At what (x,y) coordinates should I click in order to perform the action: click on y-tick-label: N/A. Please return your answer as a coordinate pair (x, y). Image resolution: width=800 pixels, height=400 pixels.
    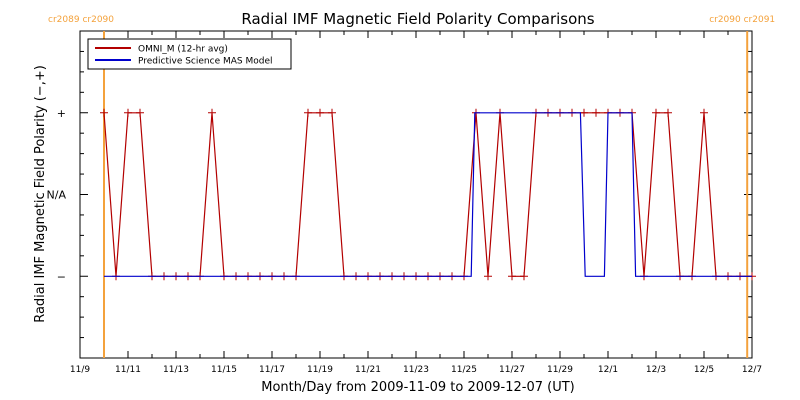
    Looking at the image, I should click on (57, 195).